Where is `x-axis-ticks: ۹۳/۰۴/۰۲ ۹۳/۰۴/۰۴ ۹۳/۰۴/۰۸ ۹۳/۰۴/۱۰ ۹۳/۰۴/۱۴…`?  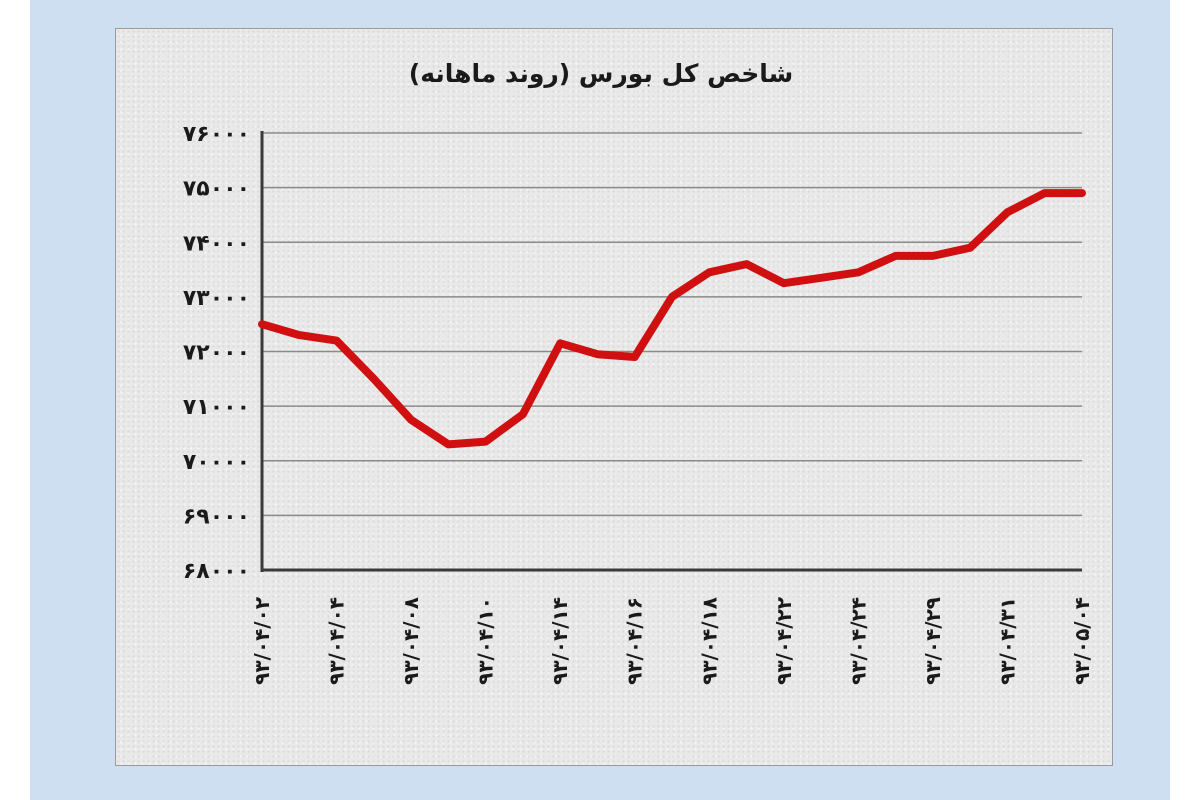
x-axis-ticks: ۹۳/۰۴/۰۲ ۹۳/۰۴/۰۴ ۹۳/۰۴/۰۸ ۹۳/۰۴/۱۰ ۹۳/۰۴/۱۴… is located at coordinates (672, 641).